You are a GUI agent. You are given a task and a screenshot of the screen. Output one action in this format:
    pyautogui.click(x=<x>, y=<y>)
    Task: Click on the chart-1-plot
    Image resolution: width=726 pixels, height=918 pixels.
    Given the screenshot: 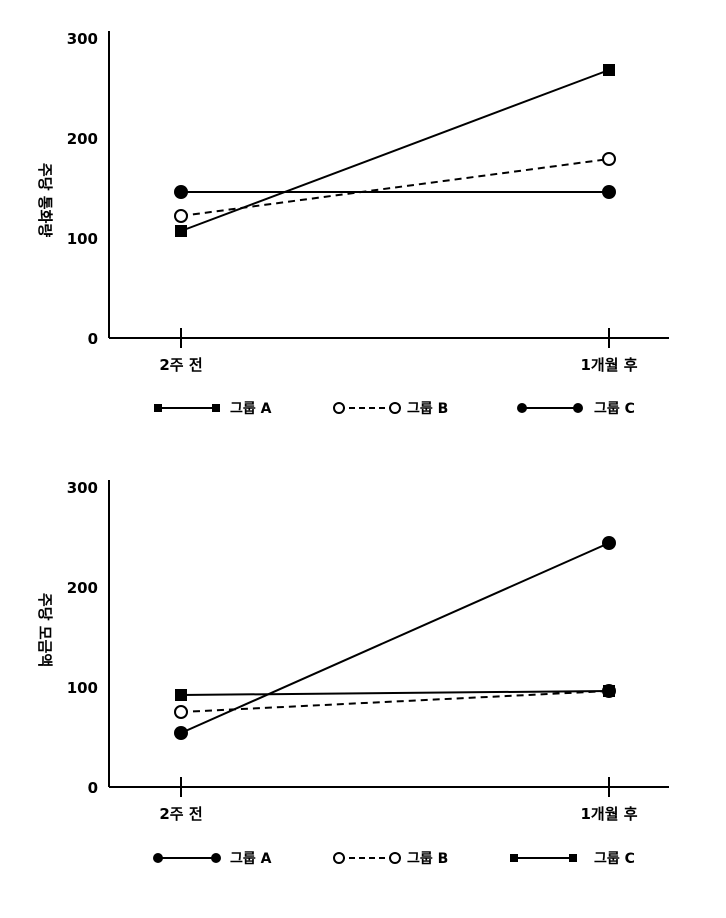 What is the action you would take?
    pyautogui.click(x=395, y=150)
    